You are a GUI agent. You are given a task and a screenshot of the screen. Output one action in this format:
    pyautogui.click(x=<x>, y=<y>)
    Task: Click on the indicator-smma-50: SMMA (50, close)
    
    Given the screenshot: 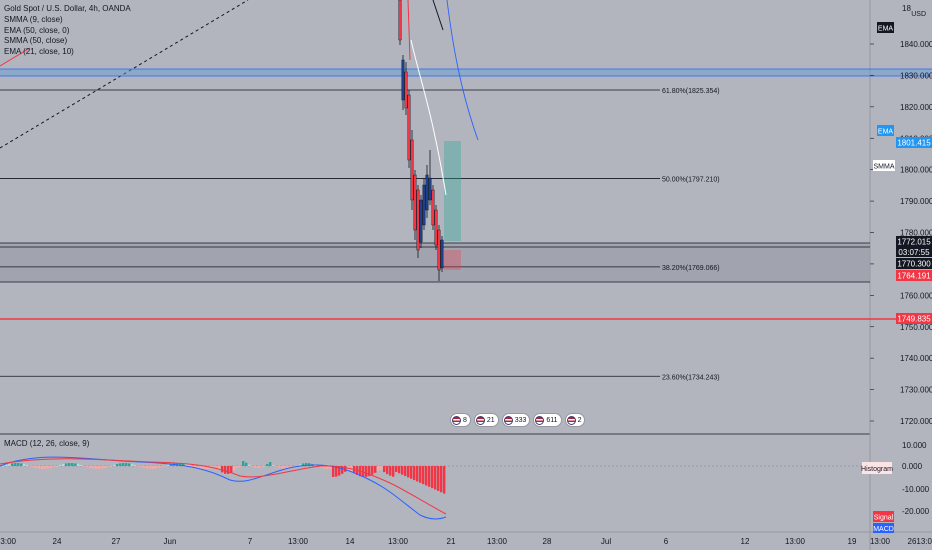 What is the action you would take?
    pyautogui.click(x=36, y=41)
    